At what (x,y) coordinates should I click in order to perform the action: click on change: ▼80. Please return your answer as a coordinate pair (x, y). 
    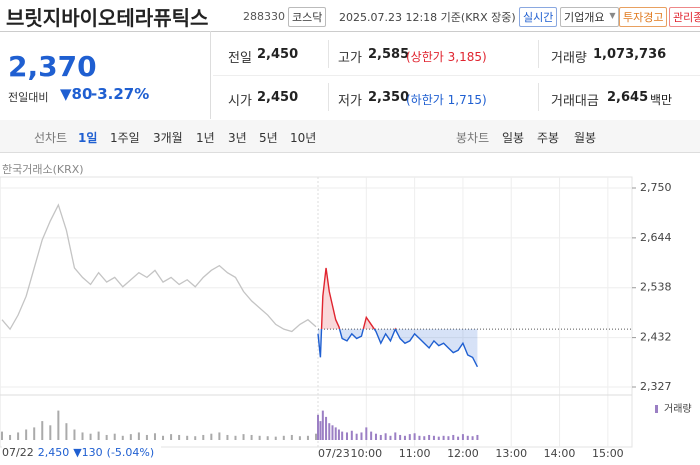
    Looking at the image, I should click on (76, 94).